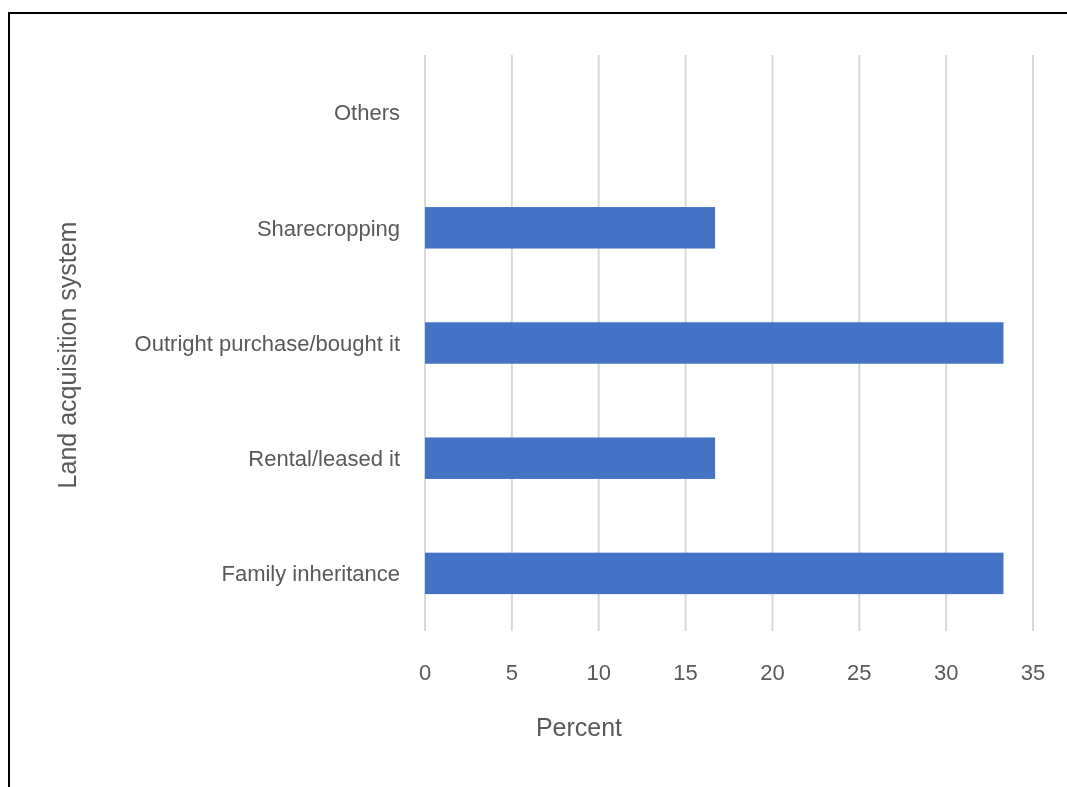  Describe the element at coordinates (859, 672) in the screenshot. I see `x-tick-label: 25` at that location.